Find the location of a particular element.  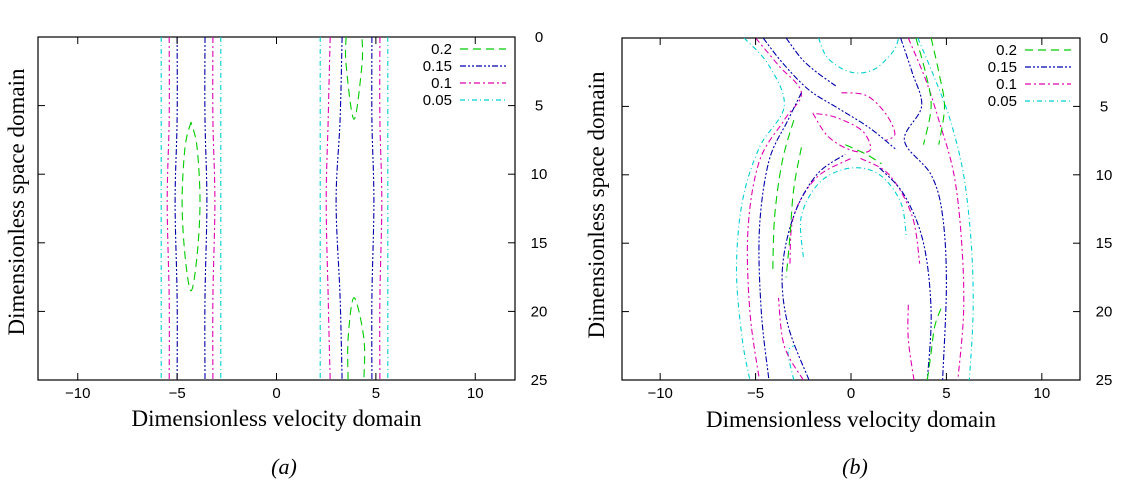

contour-lines-b is located at coordinates (854, 209).